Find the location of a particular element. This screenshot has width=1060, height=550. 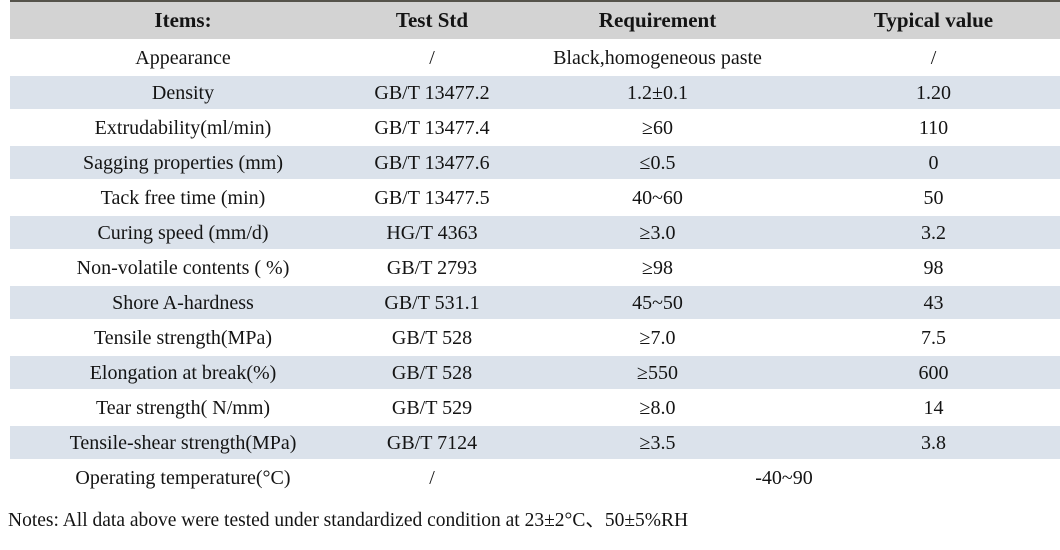

typ-cell: 1.20 is located at coordinates (933, 92).